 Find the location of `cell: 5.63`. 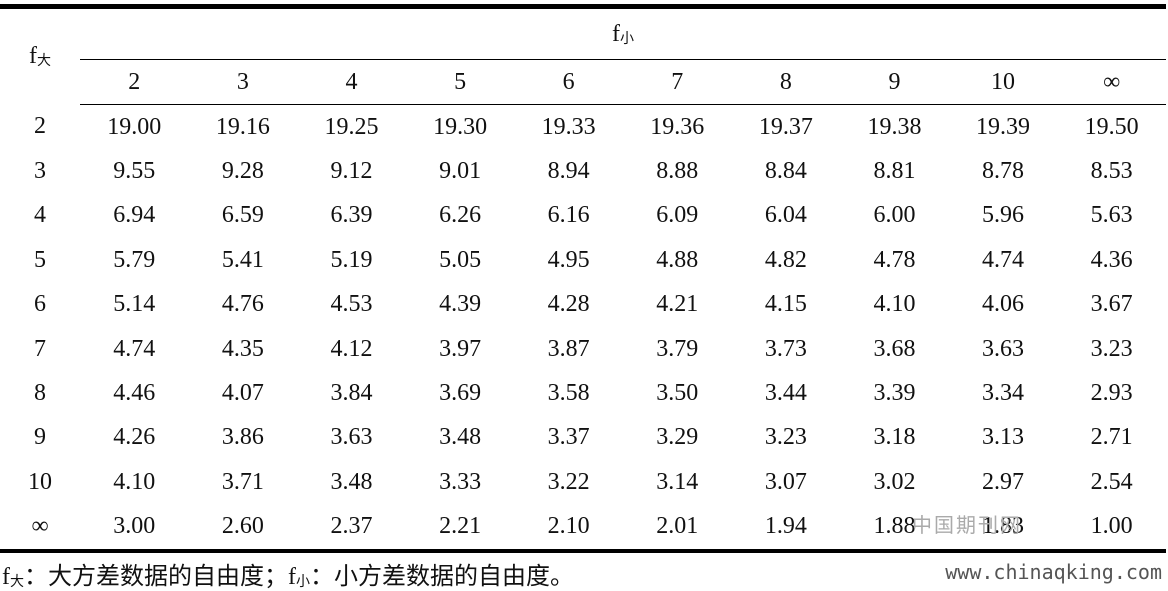

cell: 5.63 is located at coordinates (1111, 215).